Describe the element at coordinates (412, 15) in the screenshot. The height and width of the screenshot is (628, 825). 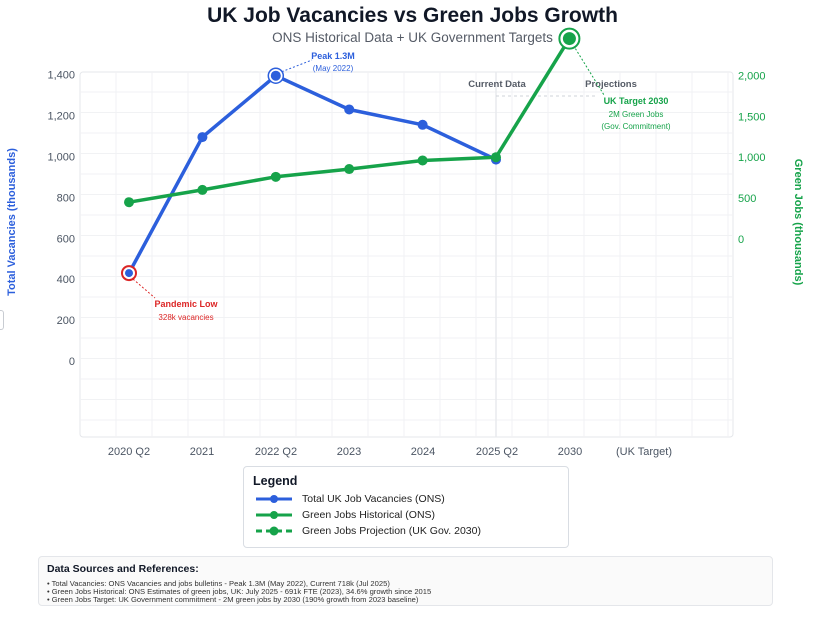
I see `chart-title: UK Job Vacancies vs Green Jobs Growth` at that location.